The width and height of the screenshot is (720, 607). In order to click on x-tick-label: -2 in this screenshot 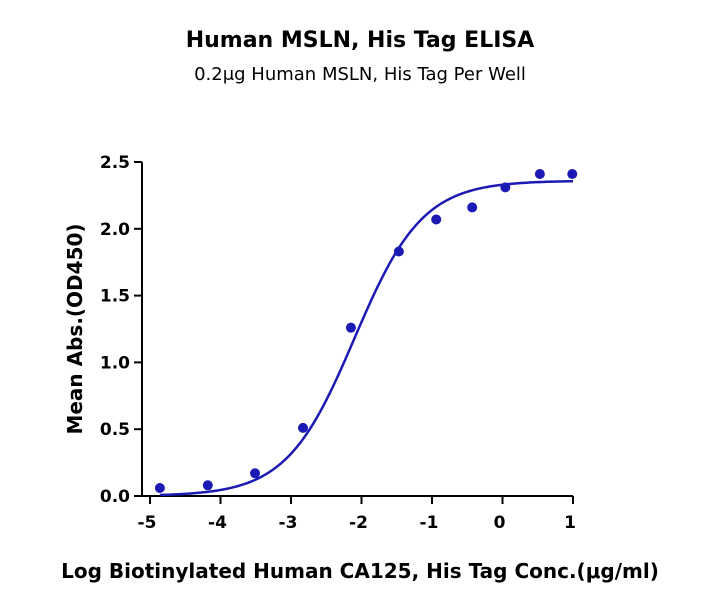, I will do `click(358, 523)`.